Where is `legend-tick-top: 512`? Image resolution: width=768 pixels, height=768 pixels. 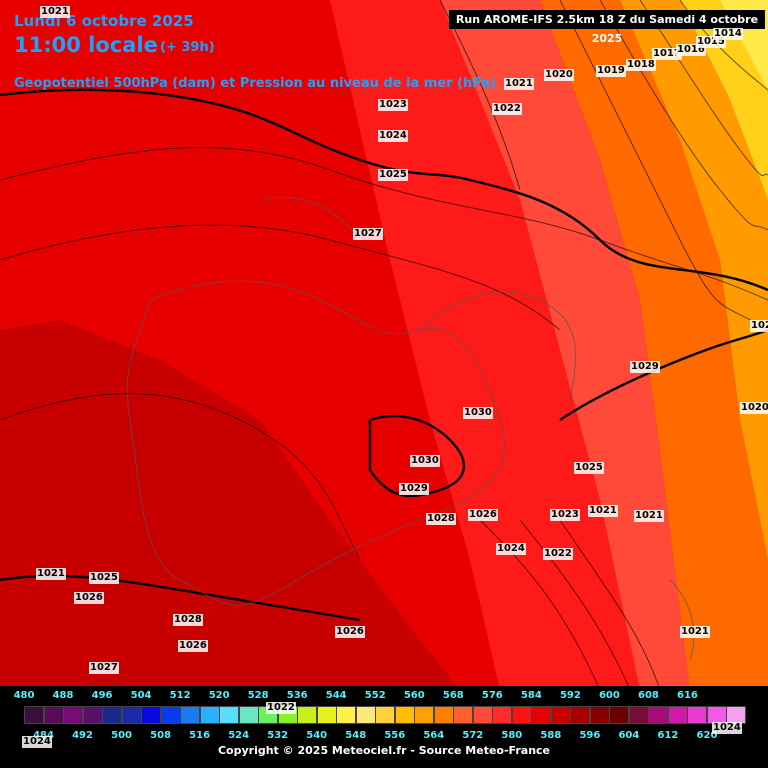 legend-tick-top: 512 is located at coordinates (180, 695).